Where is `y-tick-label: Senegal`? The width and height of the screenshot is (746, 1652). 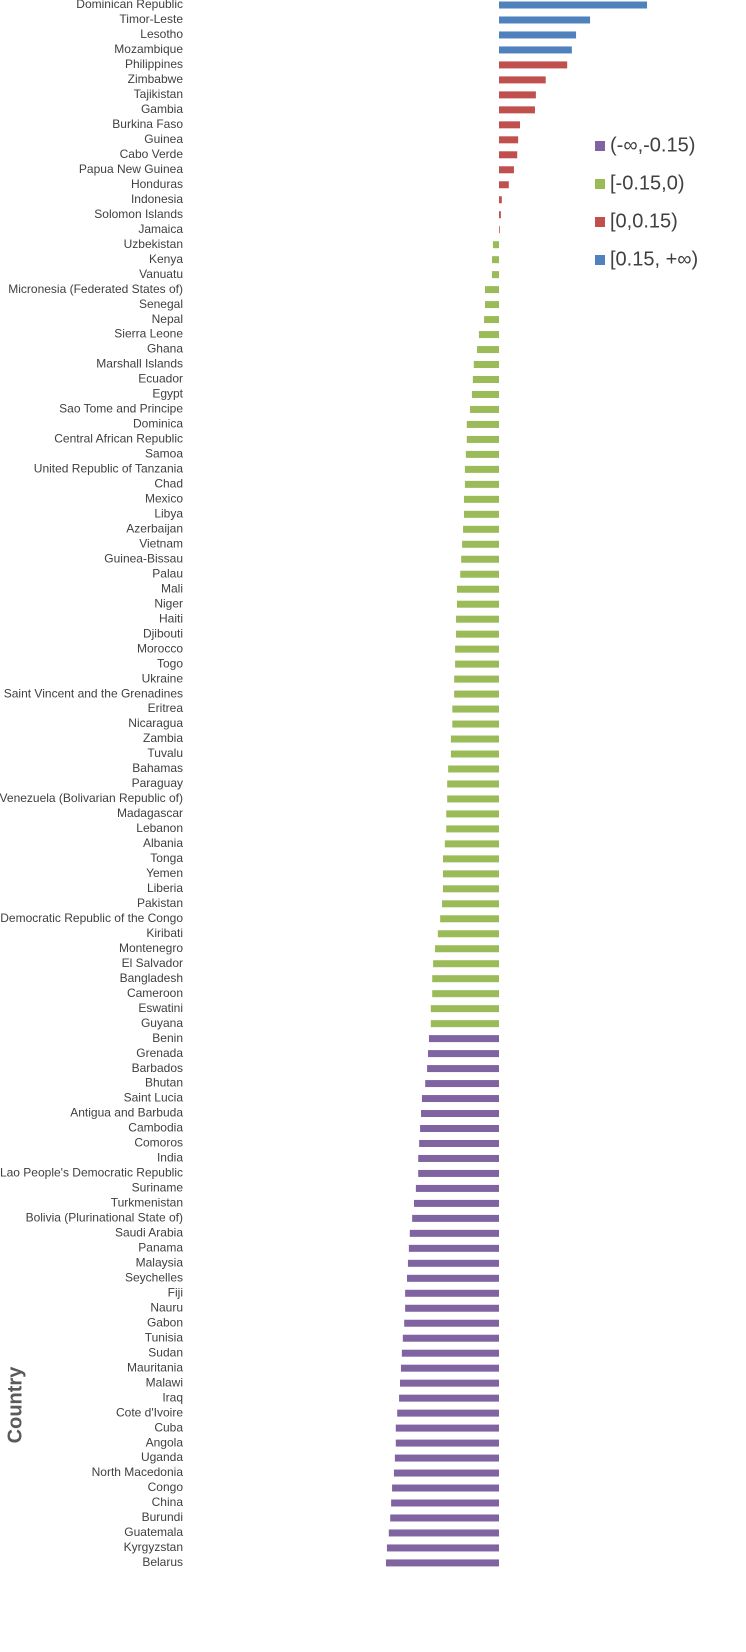
y-tick-label: Senegal is located at coordinates (161, 304).